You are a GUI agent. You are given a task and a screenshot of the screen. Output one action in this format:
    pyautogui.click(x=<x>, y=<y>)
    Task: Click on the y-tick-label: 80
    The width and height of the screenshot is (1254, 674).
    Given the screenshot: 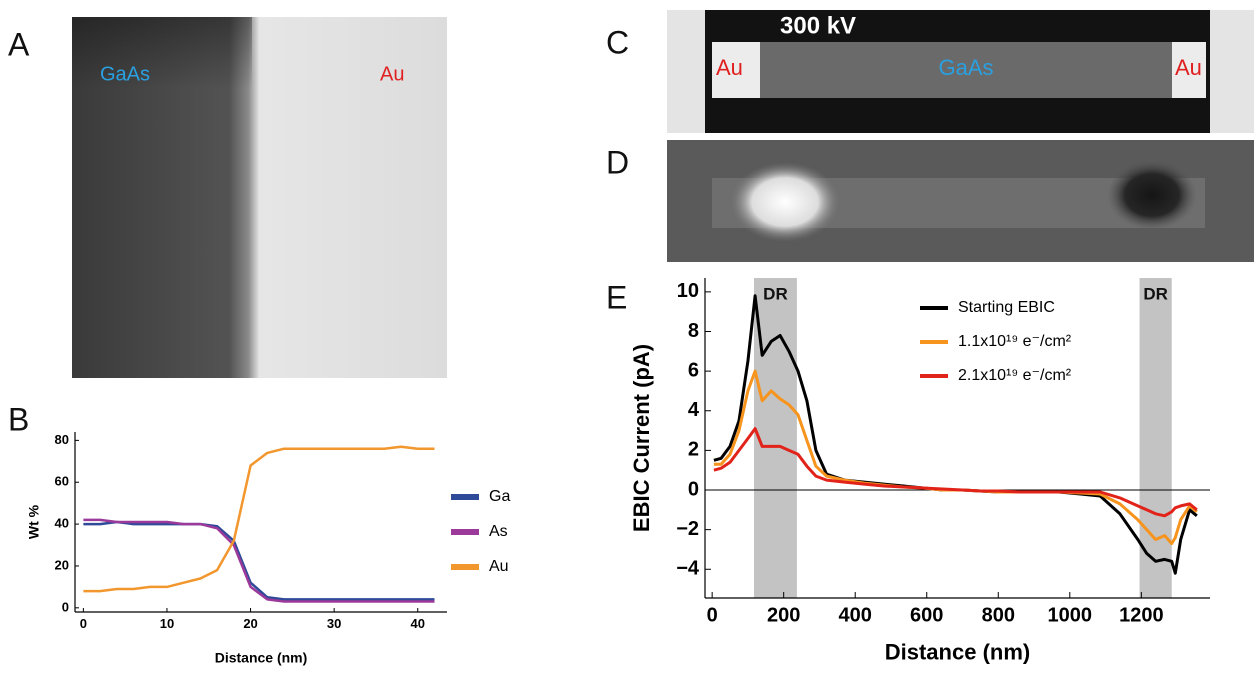 What is the action you would take?
    pyautogui.click(x=62, y=439)
    